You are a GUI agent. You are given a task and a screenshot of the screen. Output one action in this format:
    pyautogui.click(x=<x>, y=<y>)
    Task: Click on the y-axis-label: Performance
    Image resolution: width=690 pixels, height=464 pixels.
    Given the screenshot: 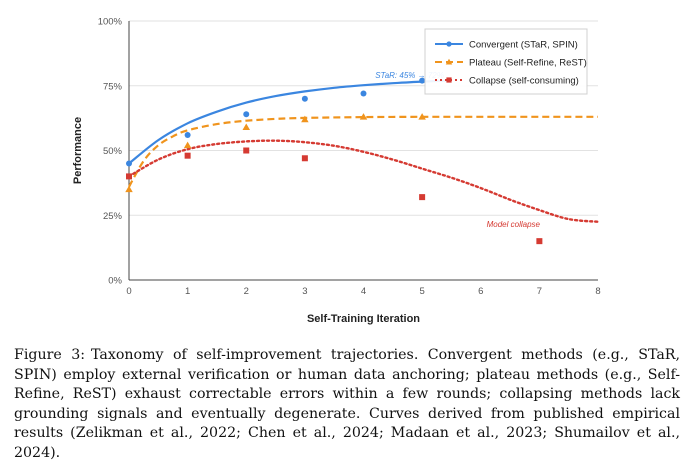 What is the action you would take?
    pyautogui.click(x=78, y=150)
    